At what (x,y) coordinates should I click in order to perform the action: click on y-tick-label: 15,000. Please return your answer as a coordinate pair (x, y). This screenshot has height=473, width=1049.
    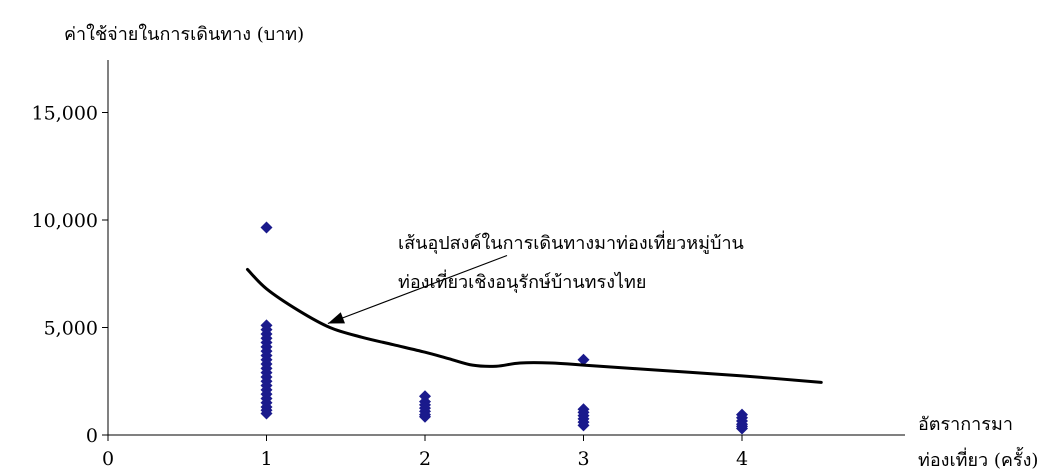
    Looking at the image, I should click on (65, 114).